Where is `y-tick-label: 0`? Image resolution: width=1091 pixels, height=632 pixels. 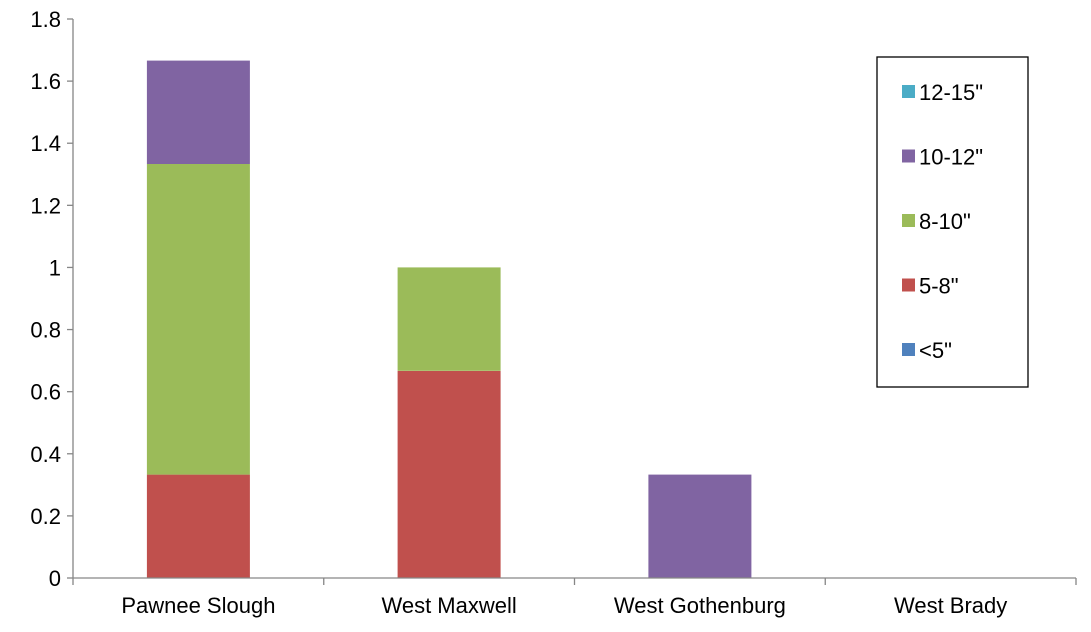
y-tick-label: 0 is located at coordinates (55, 578).